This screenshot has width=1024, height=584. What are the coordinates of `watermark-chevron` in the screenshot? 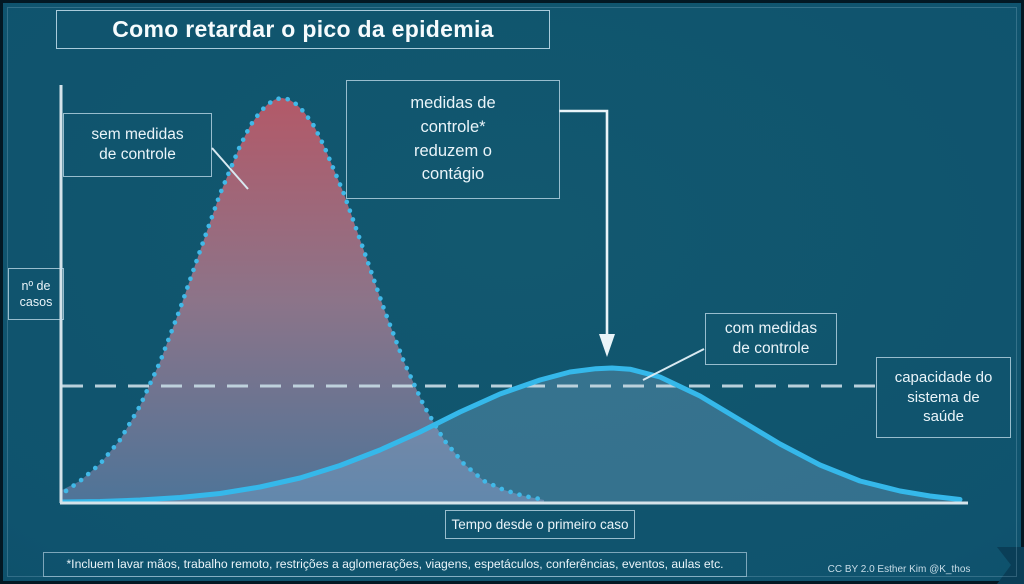 It's located at (1010, 565).